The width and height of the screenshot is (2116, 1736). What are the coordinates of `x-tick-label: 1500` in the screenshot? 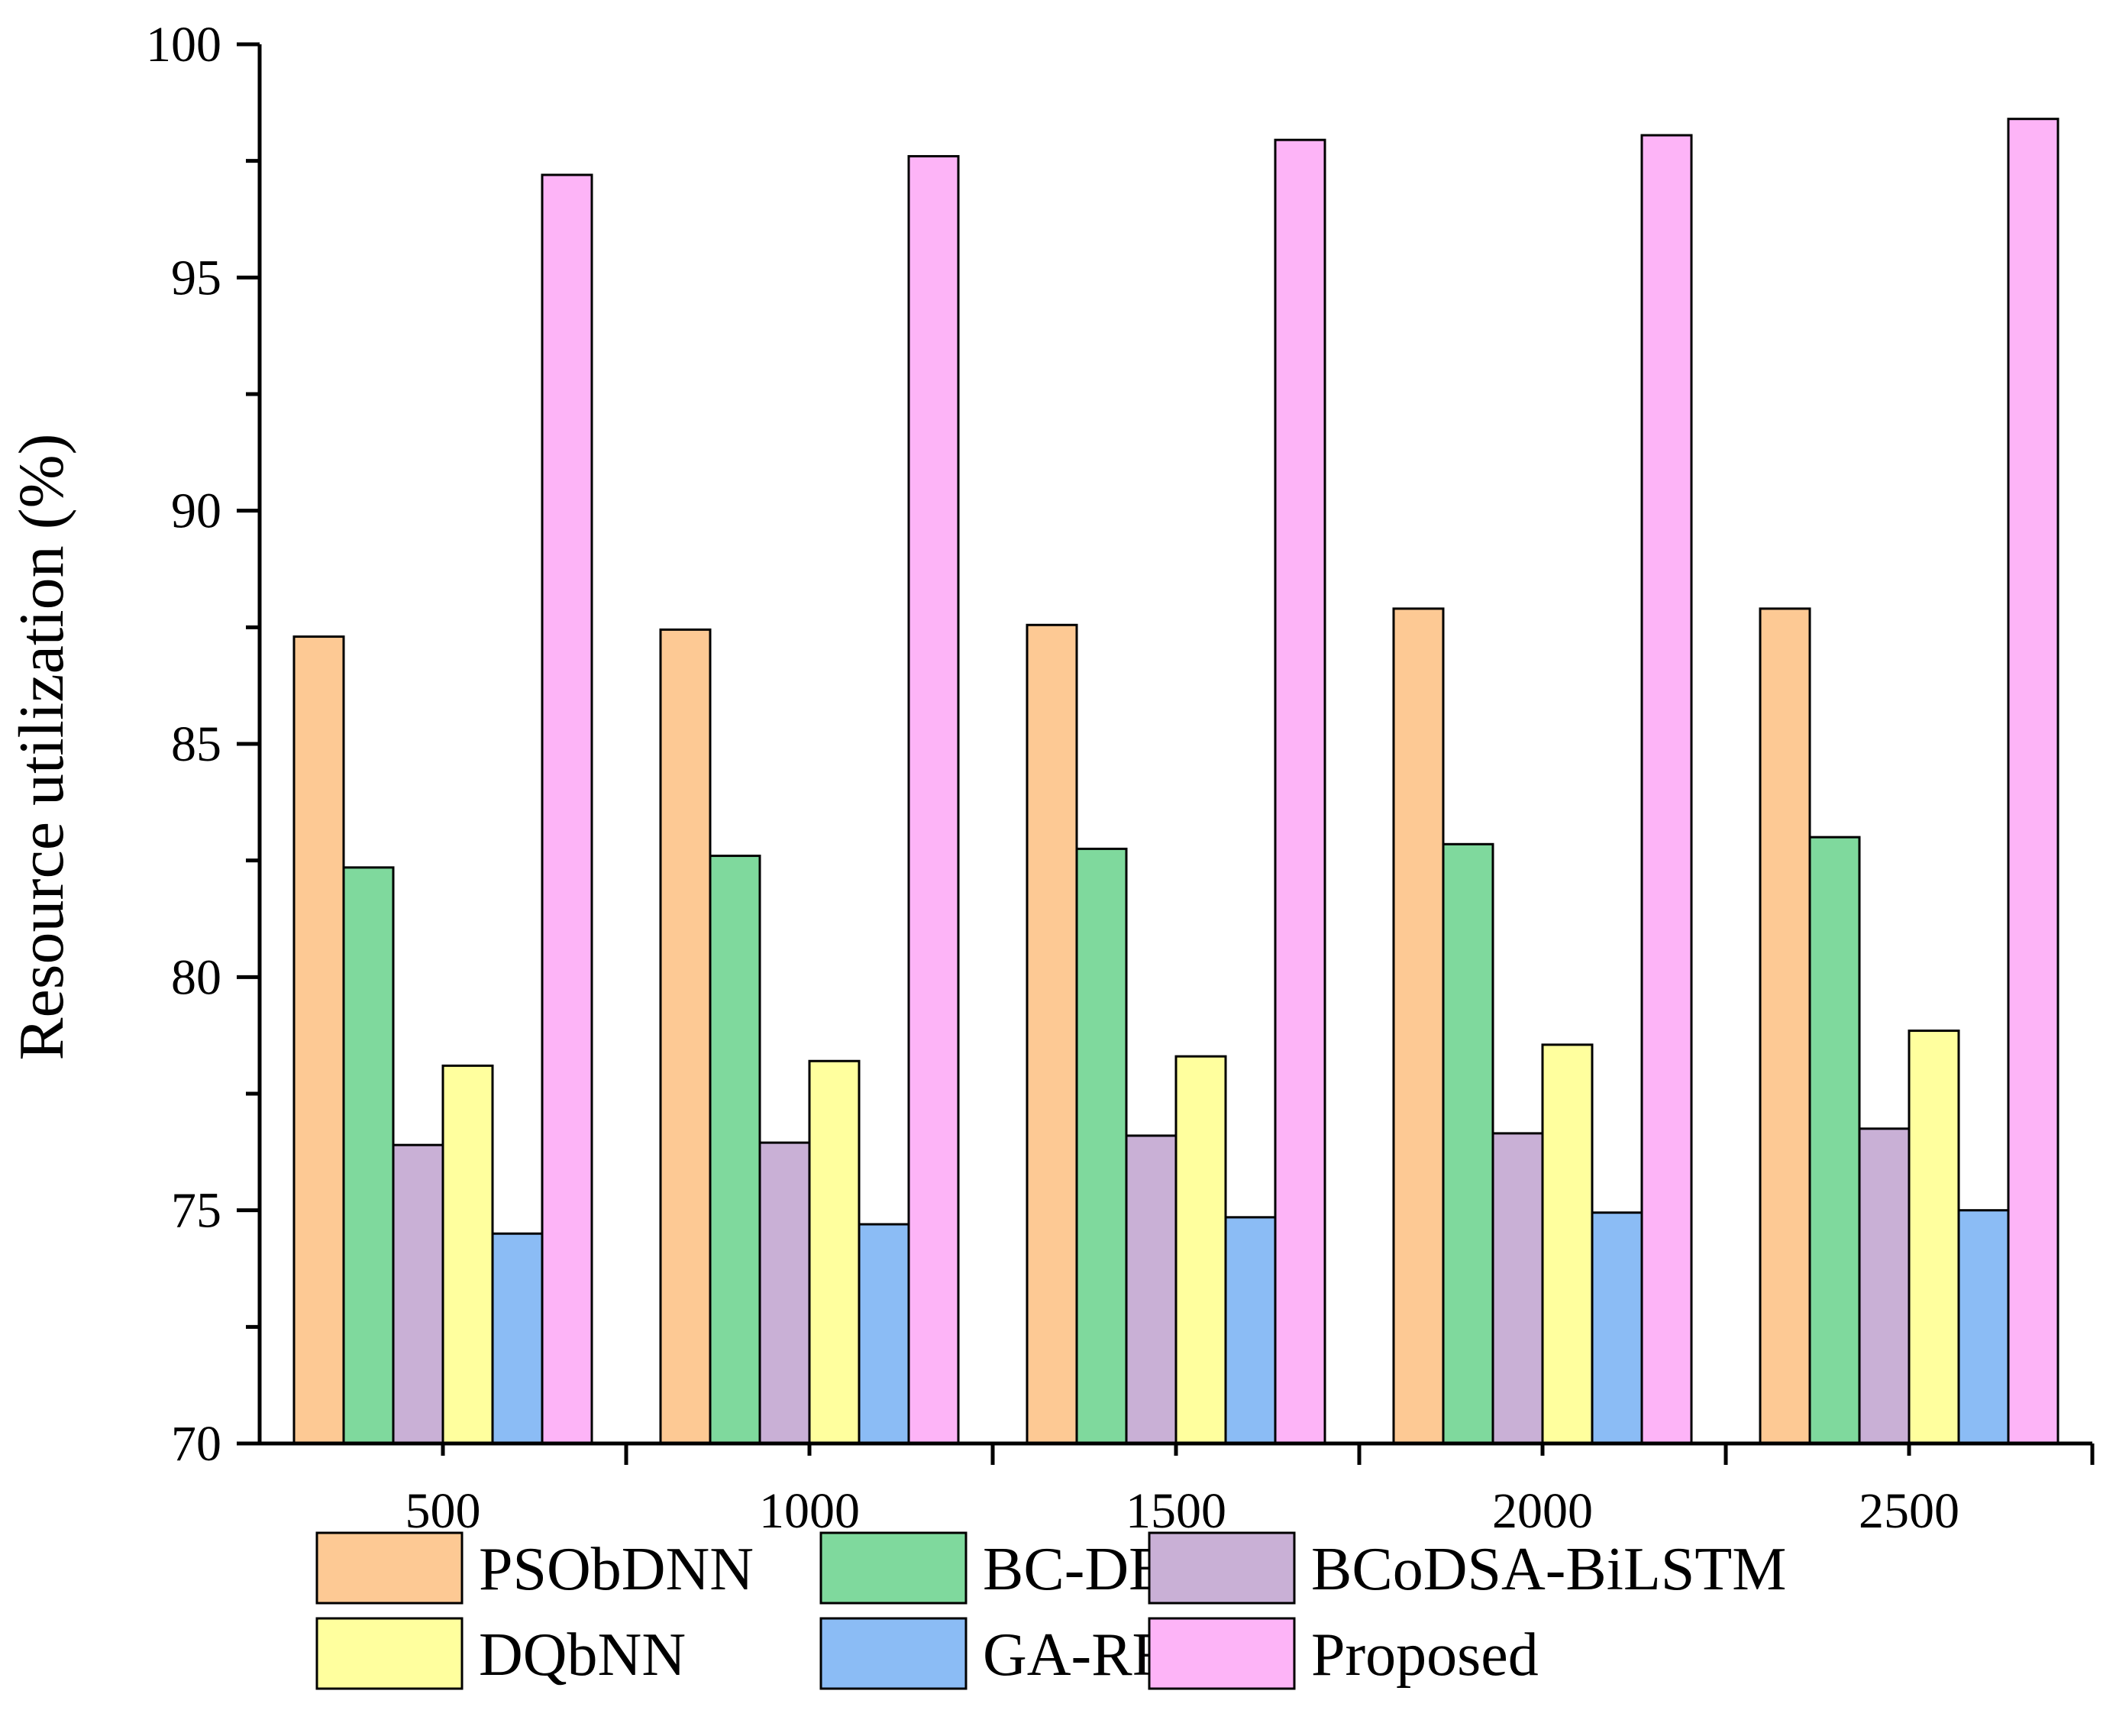 It's located at (1176, 1511).